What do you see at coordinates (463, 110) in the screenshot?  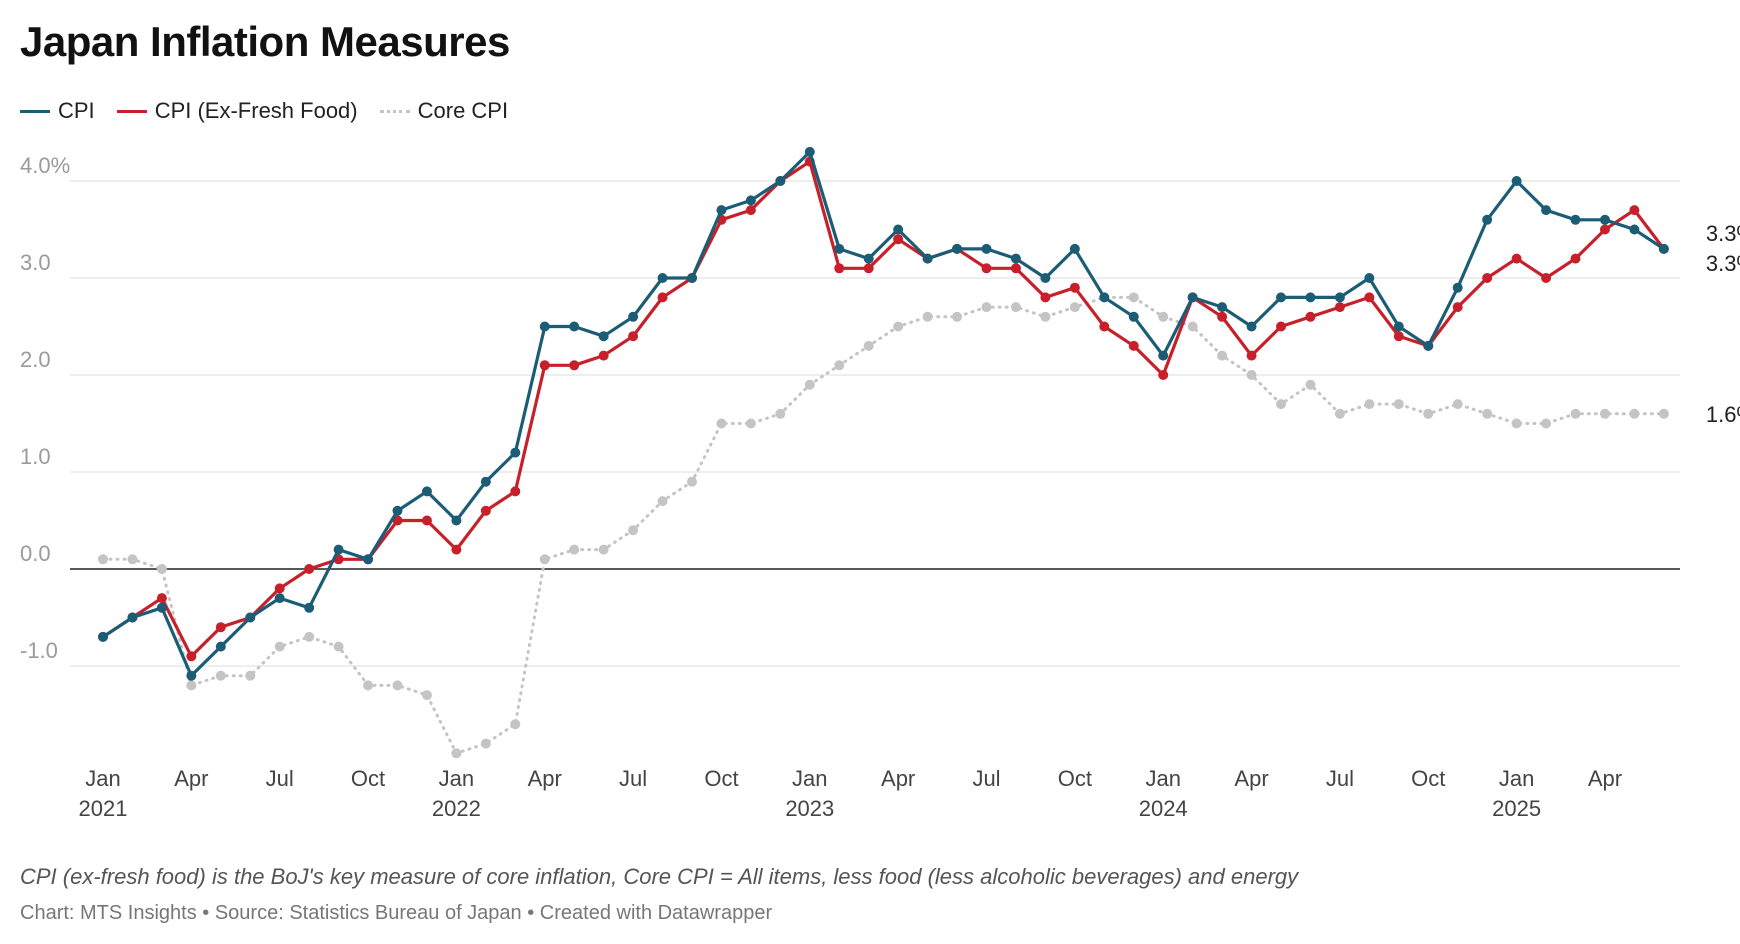 I see `legend-label-core-cpi: Core CPI` at bounding box center [463, 110].